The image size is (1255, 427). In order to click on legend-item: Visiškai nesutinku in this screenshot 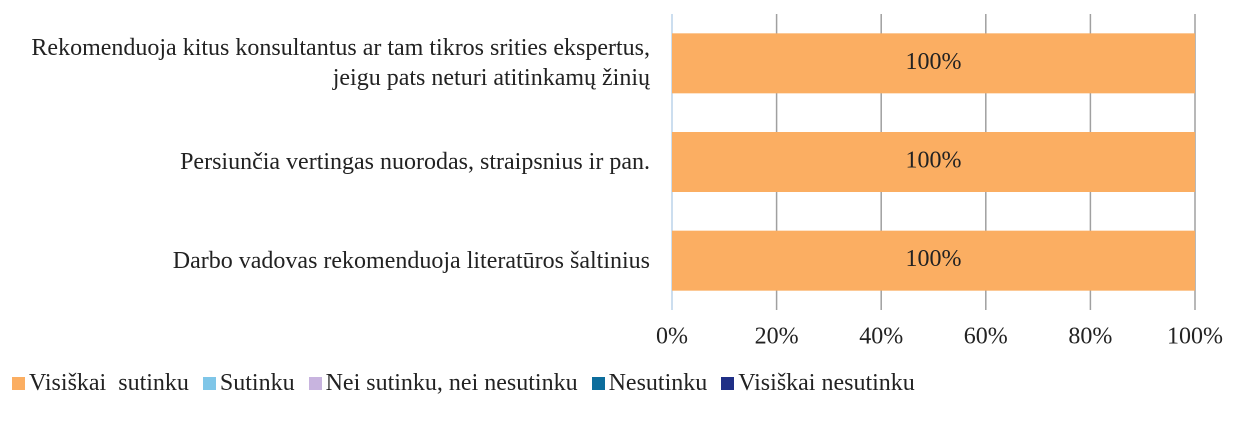, I will do `click(818, 383)`.